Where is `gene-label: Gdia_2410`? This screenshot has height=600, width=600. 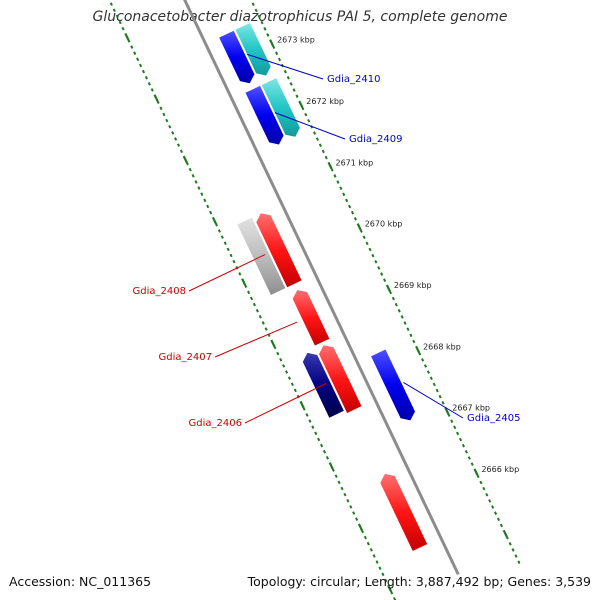 gene-label: Gdia_2410 is located at coordinates (353, 79).